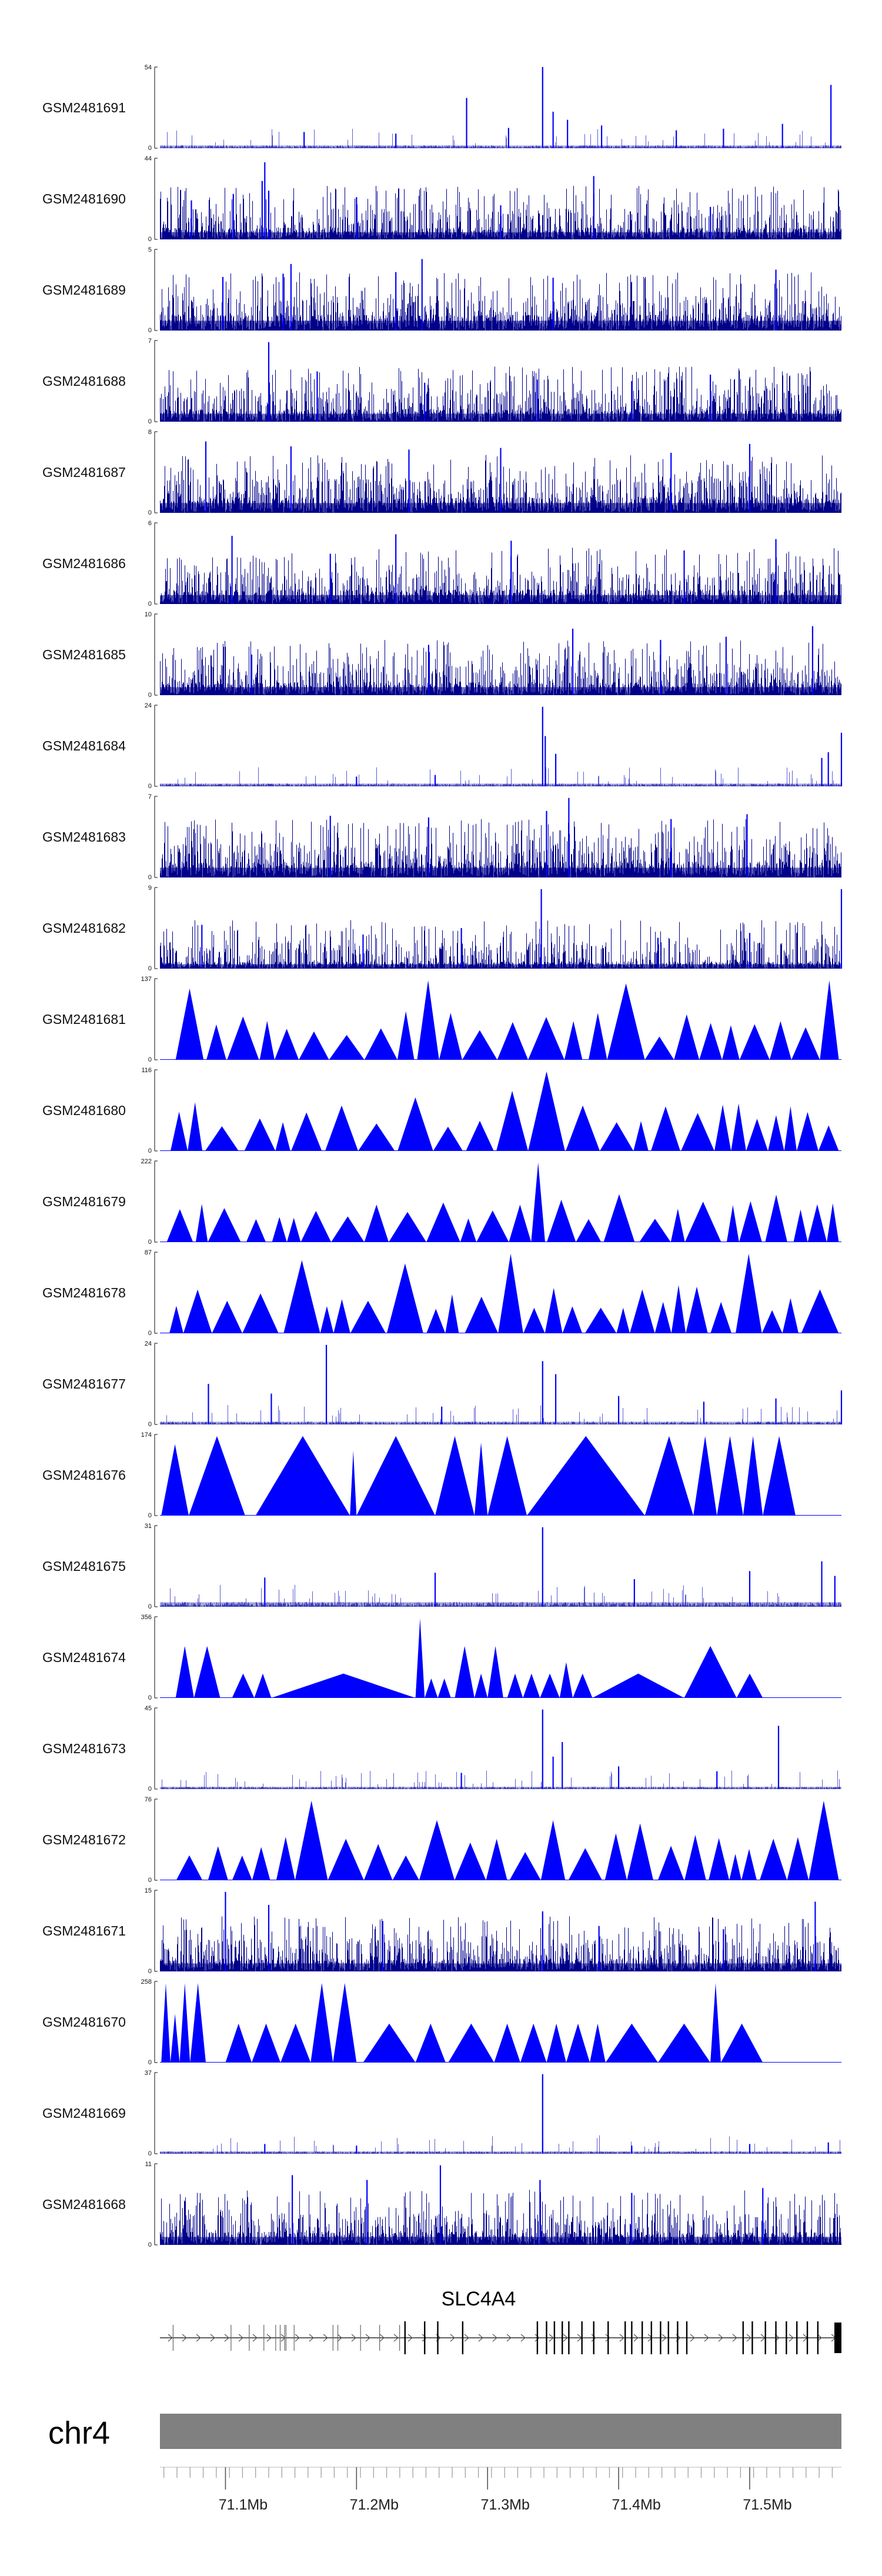  What do you see at coordinates (84, 198) in the screenshot?
I see `track-label: GSM2481690` at bounding box center [84, 198].